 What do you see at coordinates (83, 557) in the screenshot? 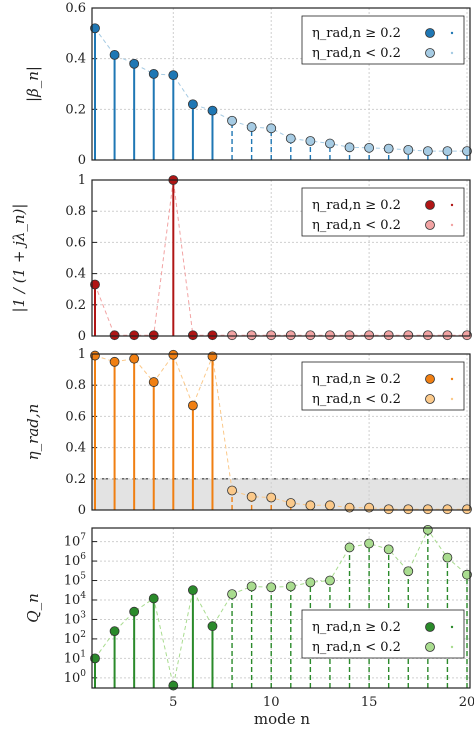
I see `y-tick-exponent: 6` at bounding box center [83, 557].